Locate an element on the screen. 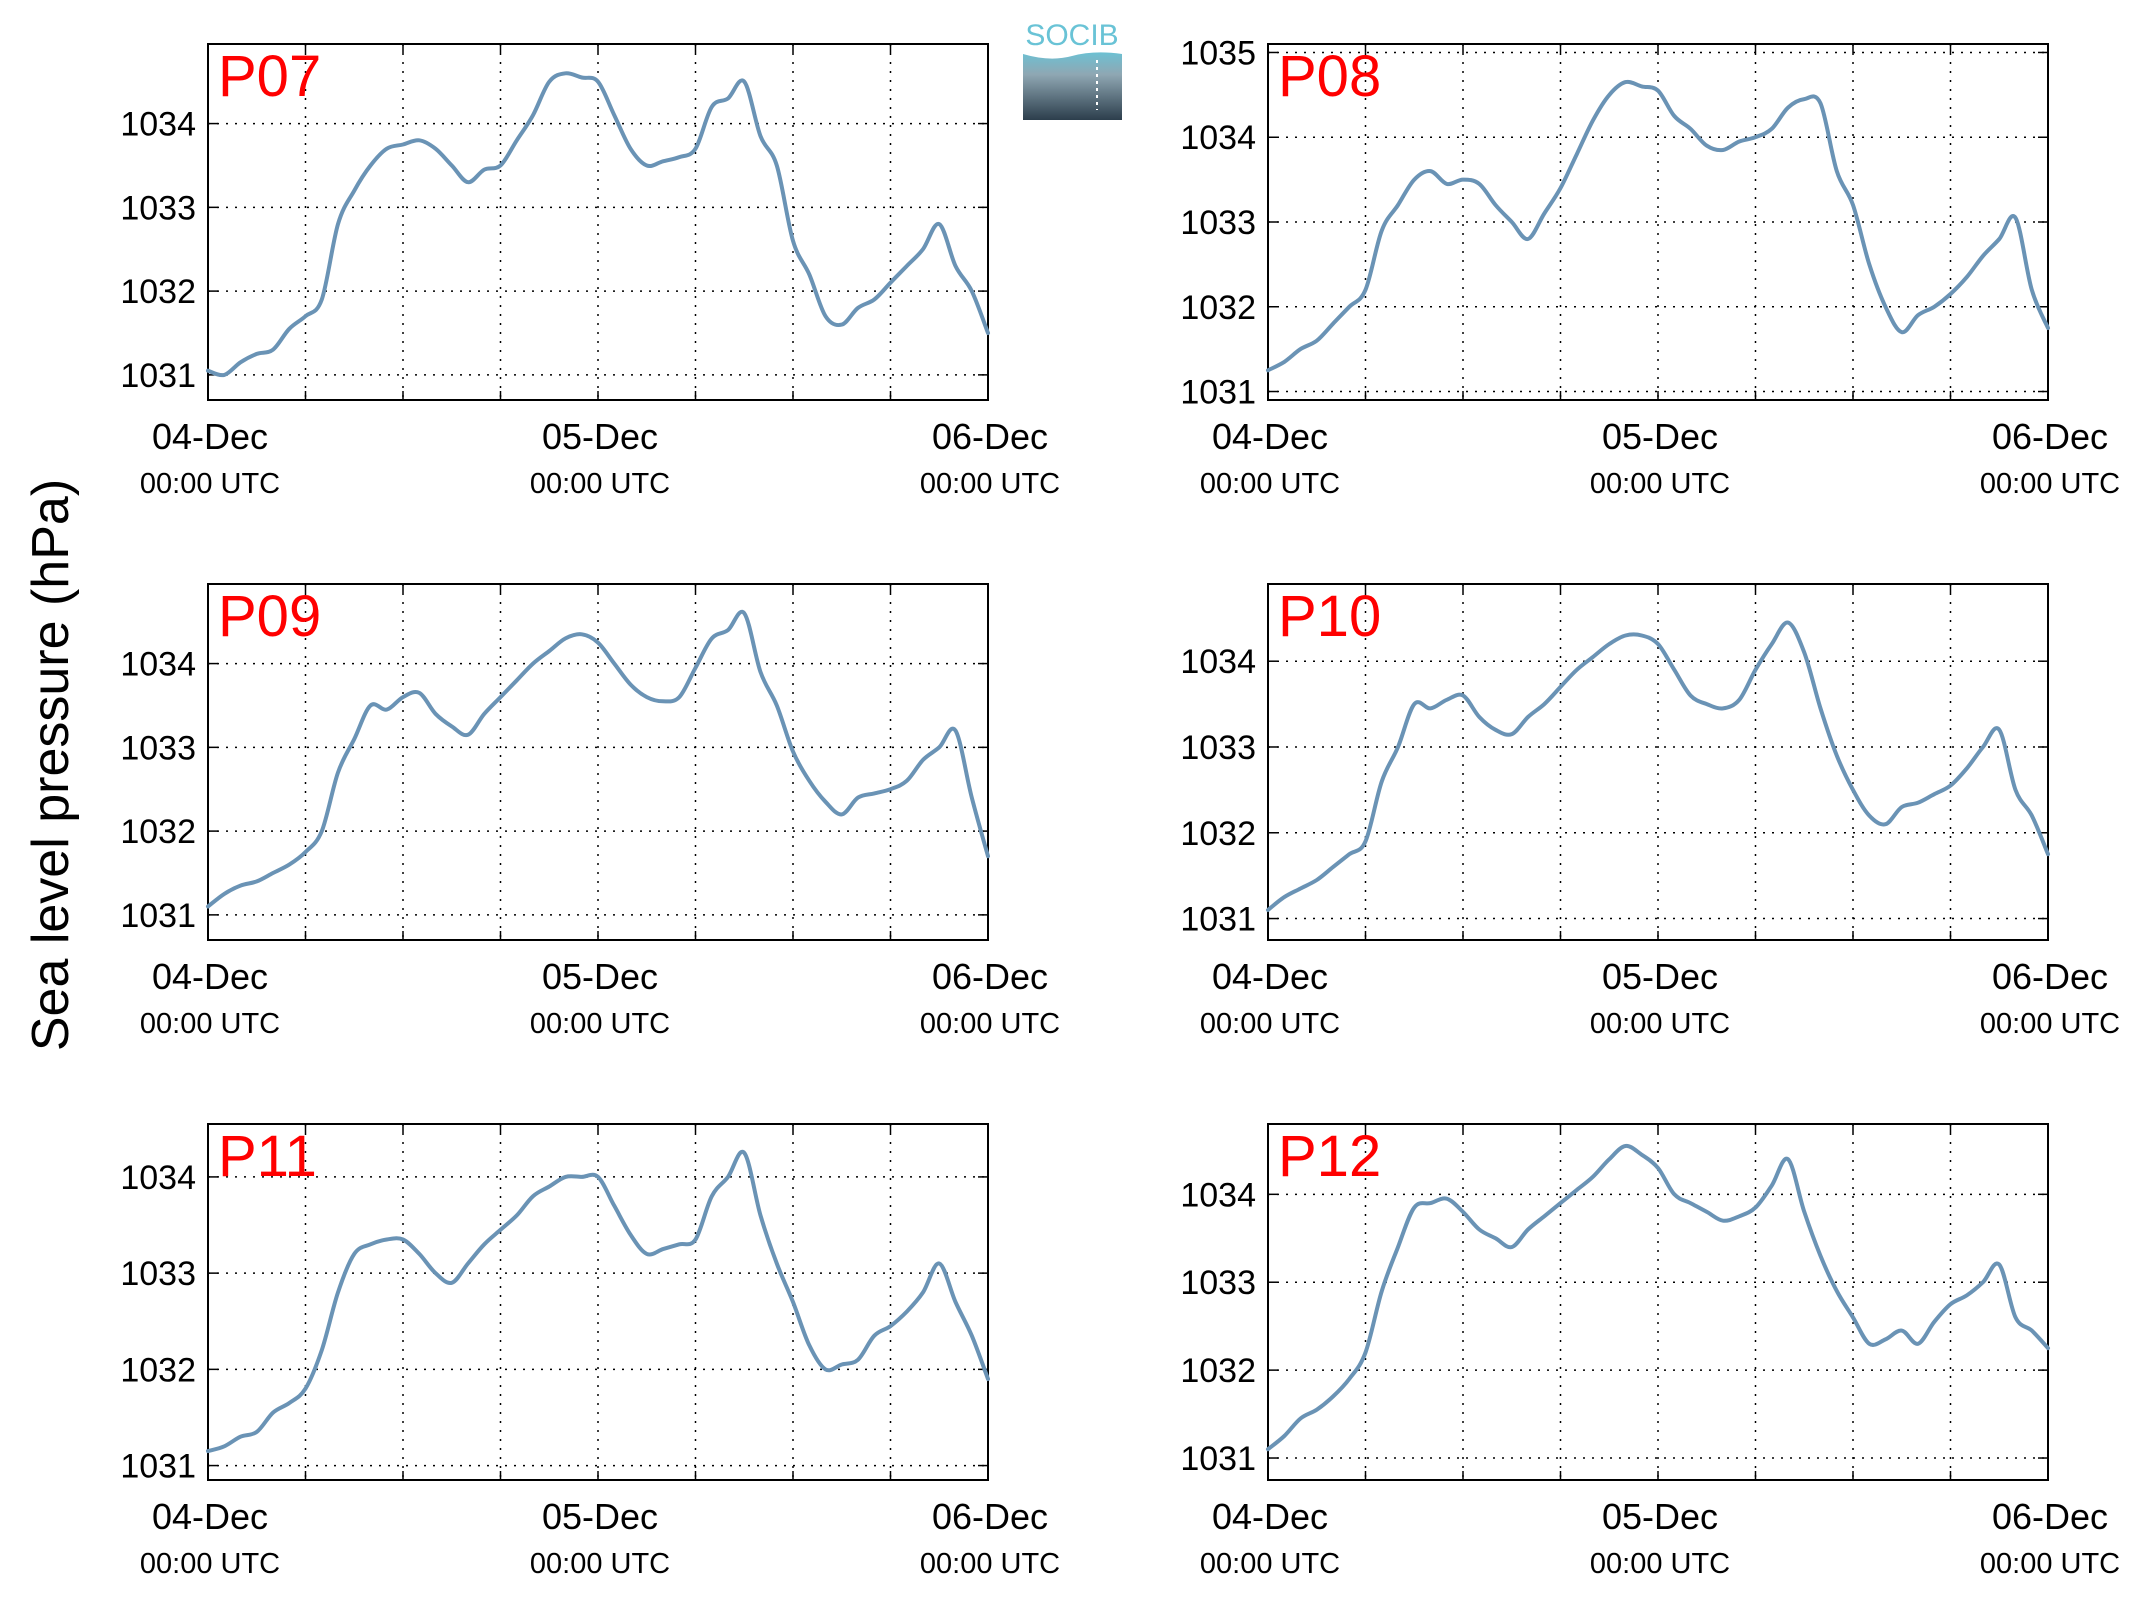  y-tick-label: 1035 is located at coordinates (1218, 53).